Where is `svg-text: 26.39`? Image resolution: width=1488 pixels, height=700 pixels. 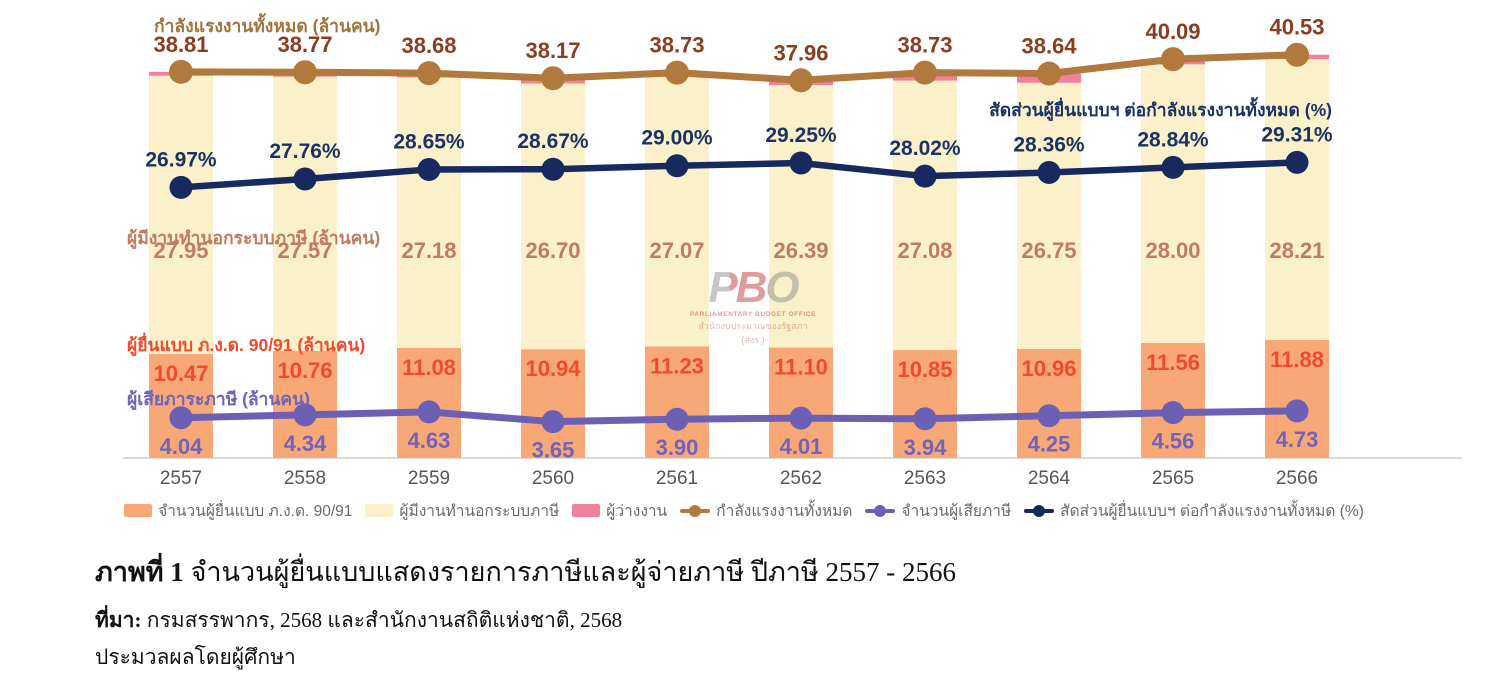
svg-text: 26.39 is located at coordinates (800, 250).